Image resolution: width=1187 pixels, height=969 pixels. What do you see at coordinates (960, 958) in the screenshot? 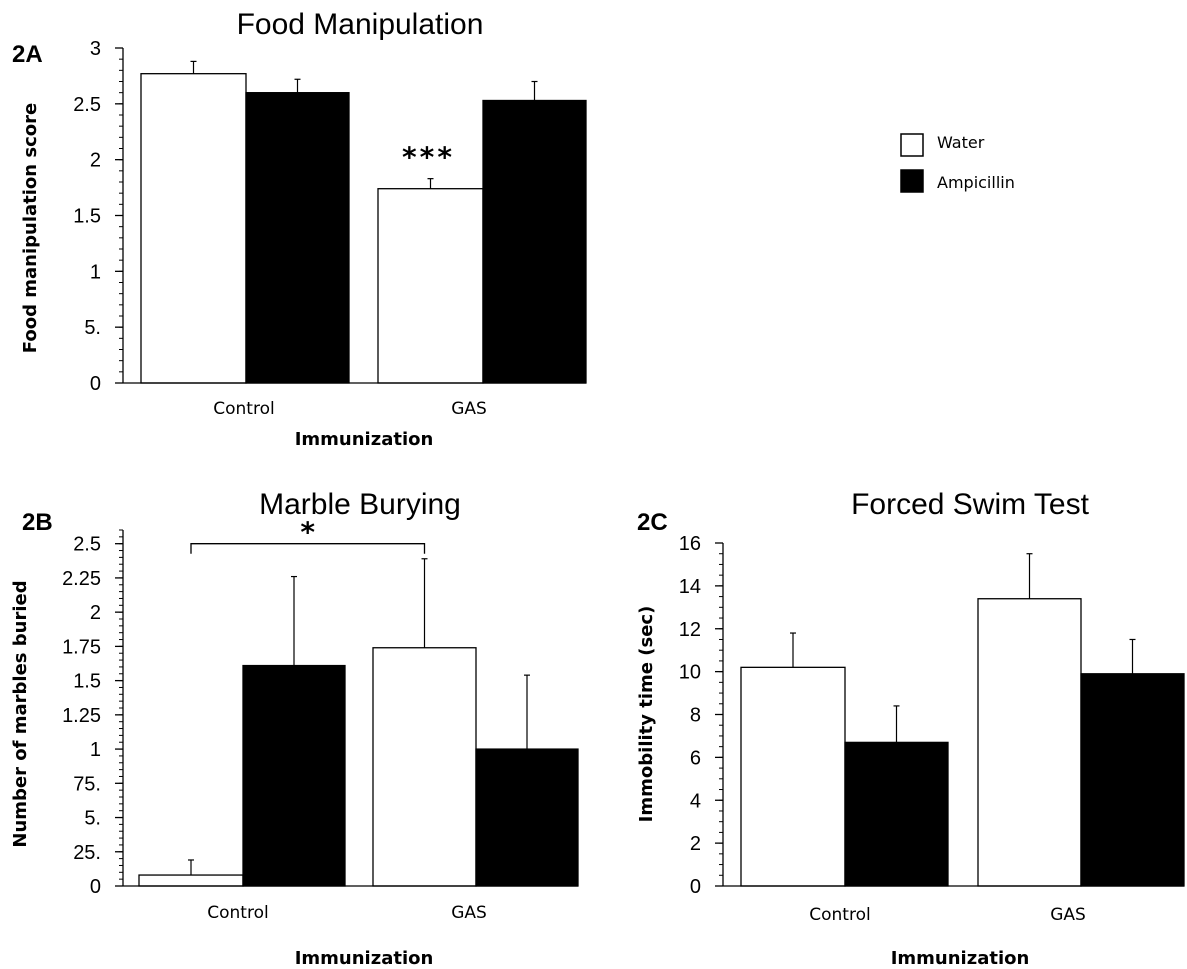
I see `x-axis-label-2c: Immunization` at bounding box center [960, 958].